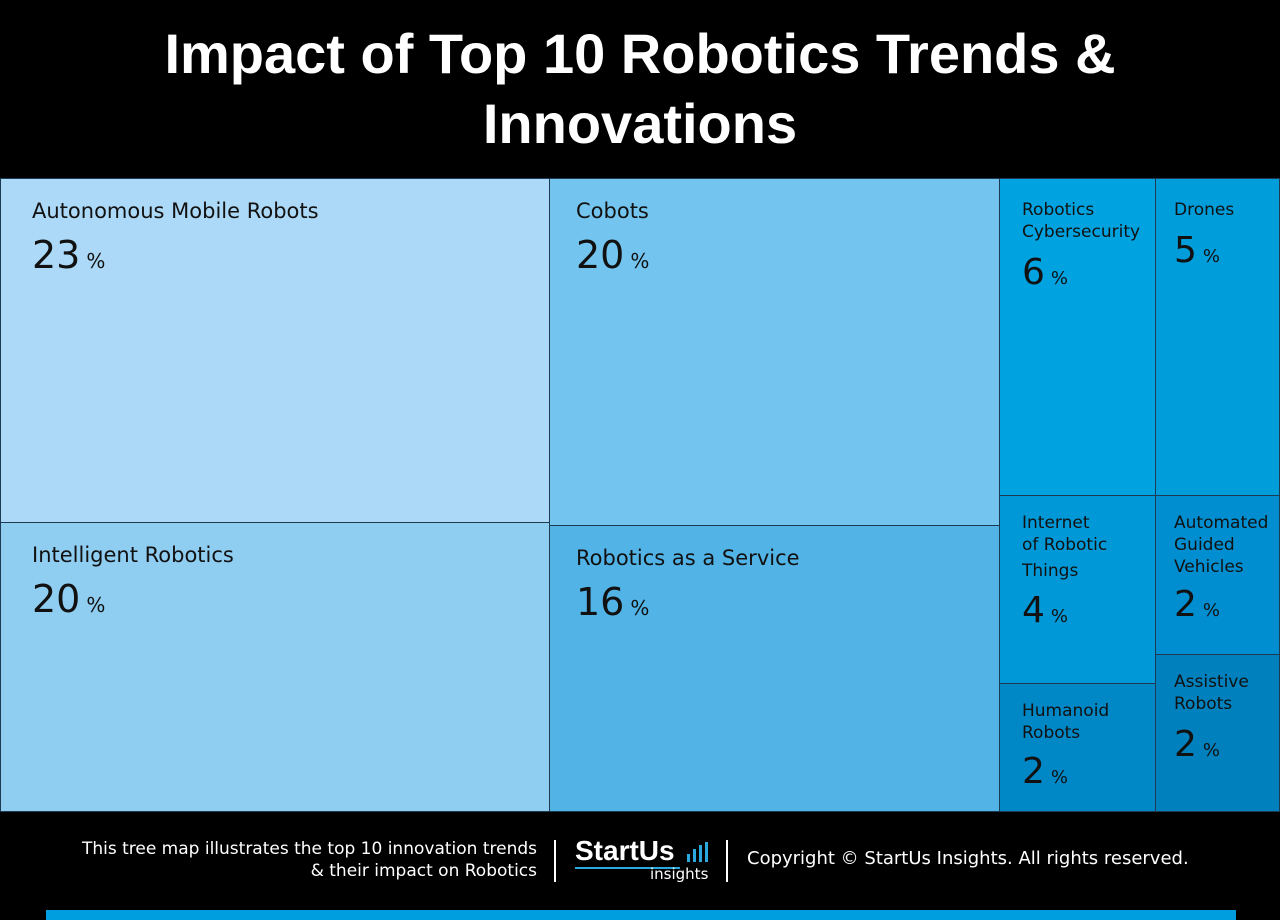 This screenshot has width=1280, height=920. I want to click on tile-value: 6%, so click(1045, 272).